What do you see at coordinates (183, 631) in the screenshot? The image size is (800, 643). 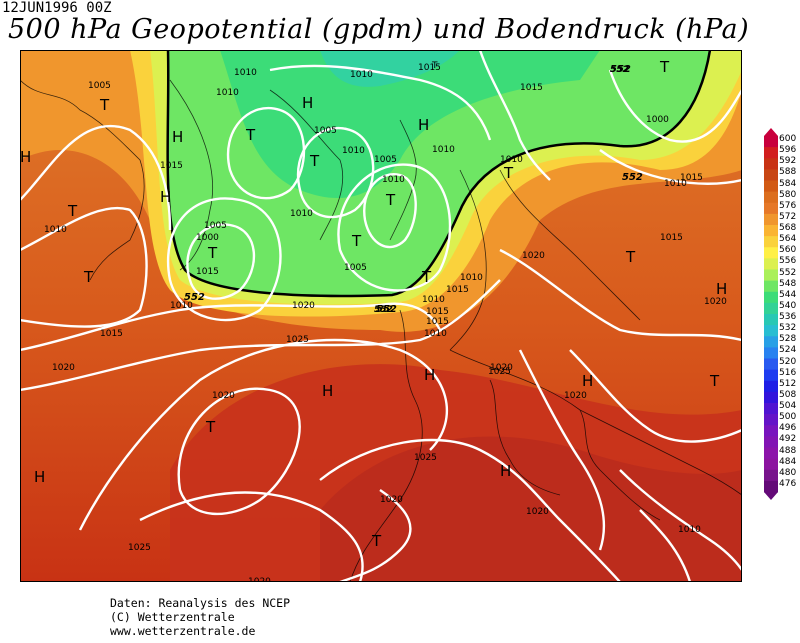 I see `credits-line-url: www.wetterzentrale.de` at bounding box center [183, 631].